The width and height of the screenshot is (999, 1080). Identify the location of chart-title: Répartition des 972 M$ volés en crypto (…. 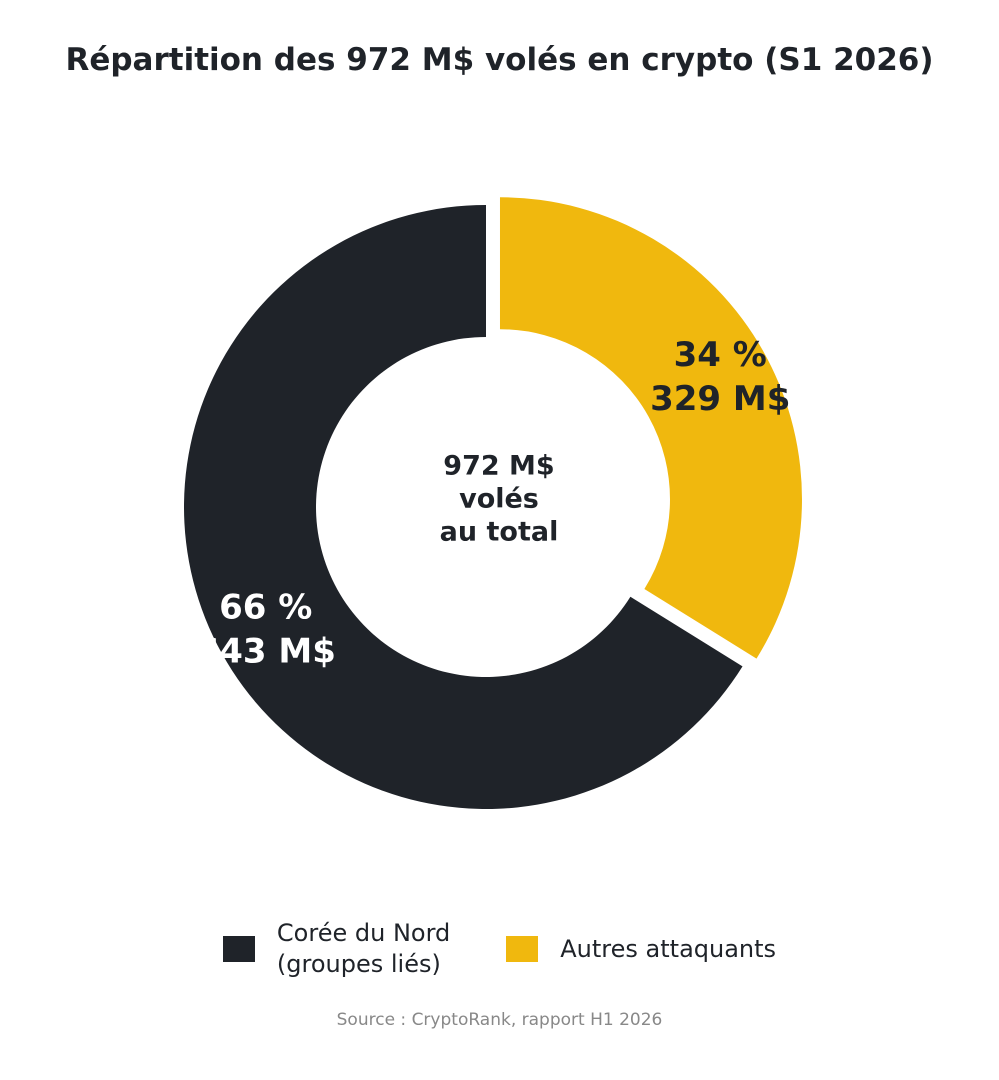
(499, 60).